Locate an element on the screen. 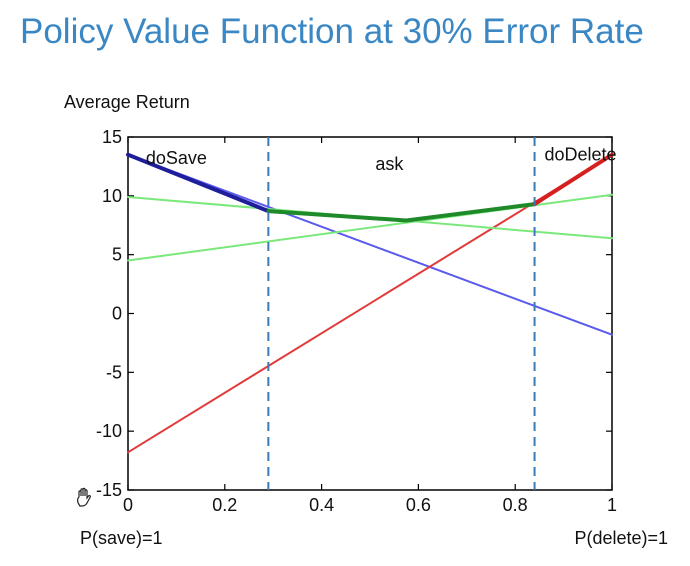 The height and width of the screenshot is (566, 690). x-tick-label: 0 is located at coordinates (128, 505).